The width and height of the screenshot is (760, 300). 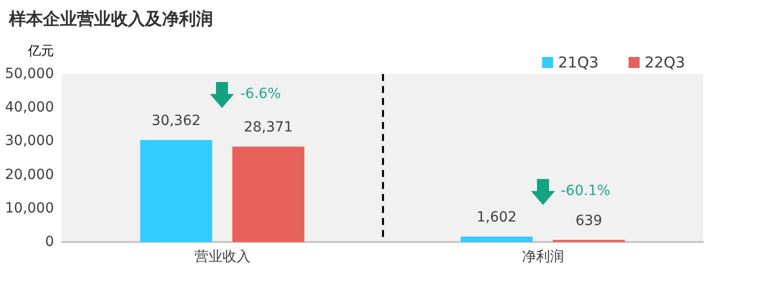 What do you see at coordinates (110, 20) in the screenshot?
I see `chart-title: 样本企业营业收入及净利润` at bounding box center [110, 20].